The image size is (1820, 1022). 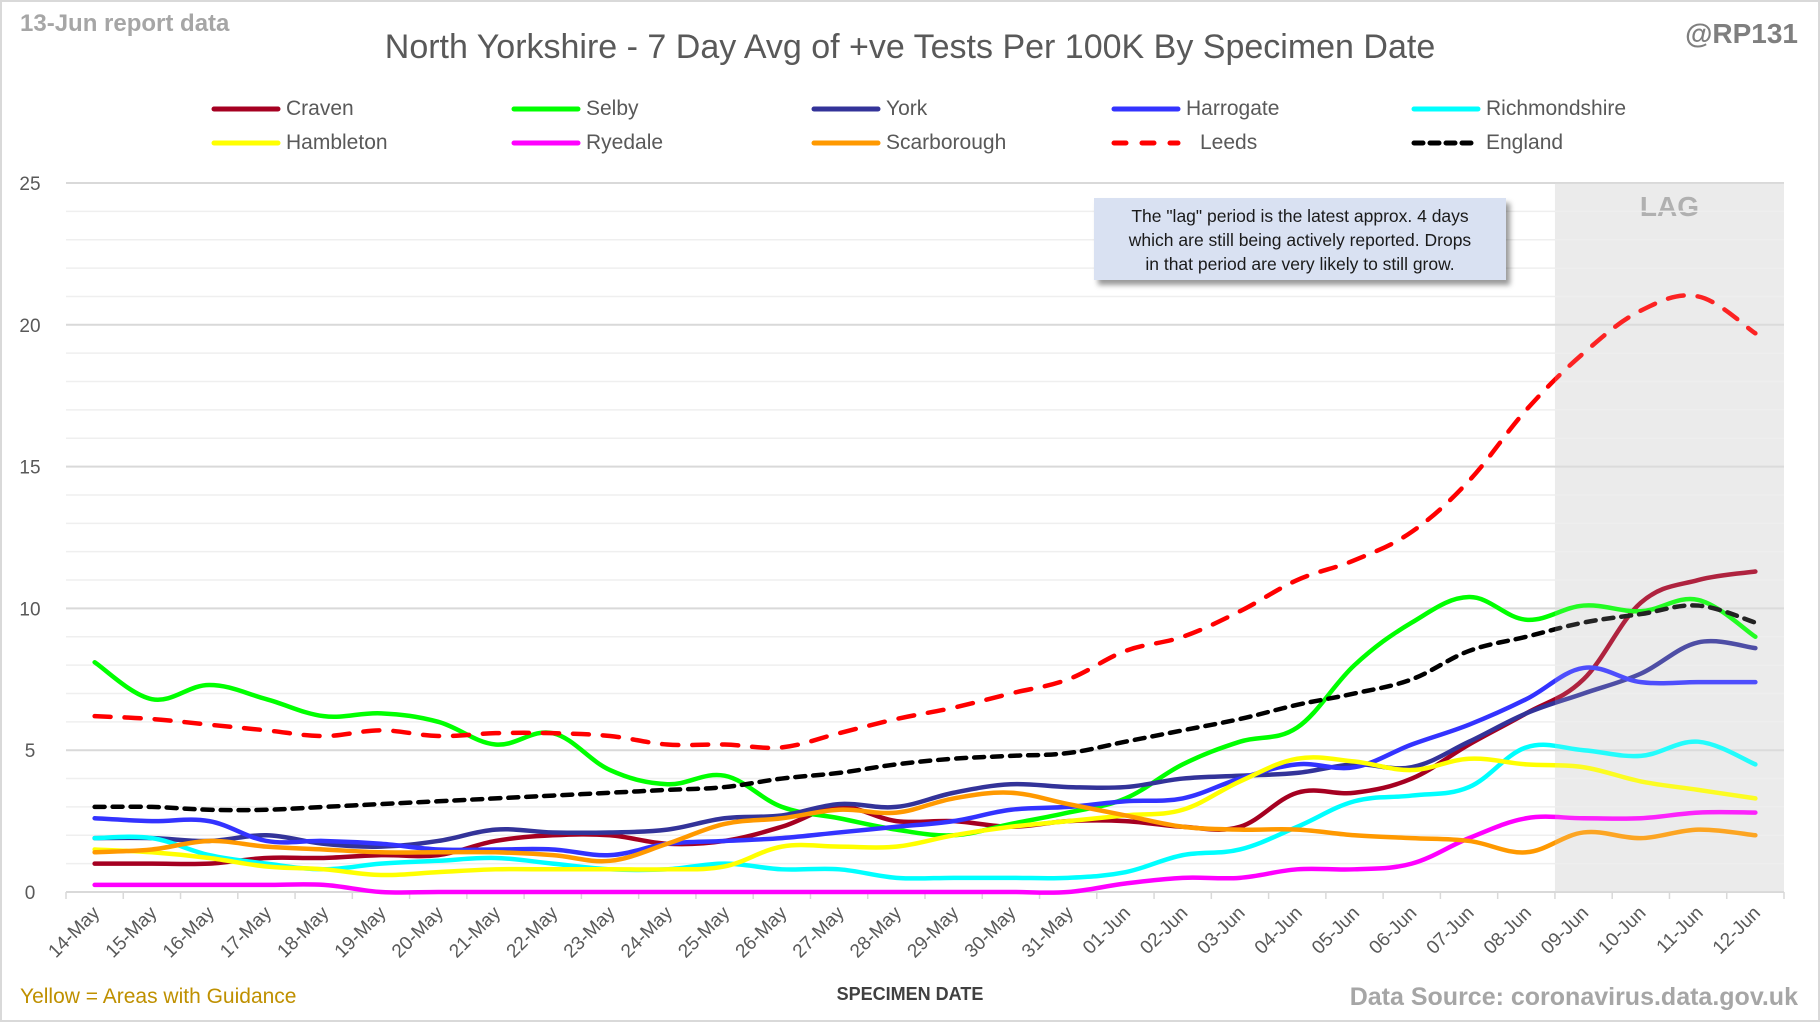 I want to click on legend-swatch-craven, so click(x=246, y=109).